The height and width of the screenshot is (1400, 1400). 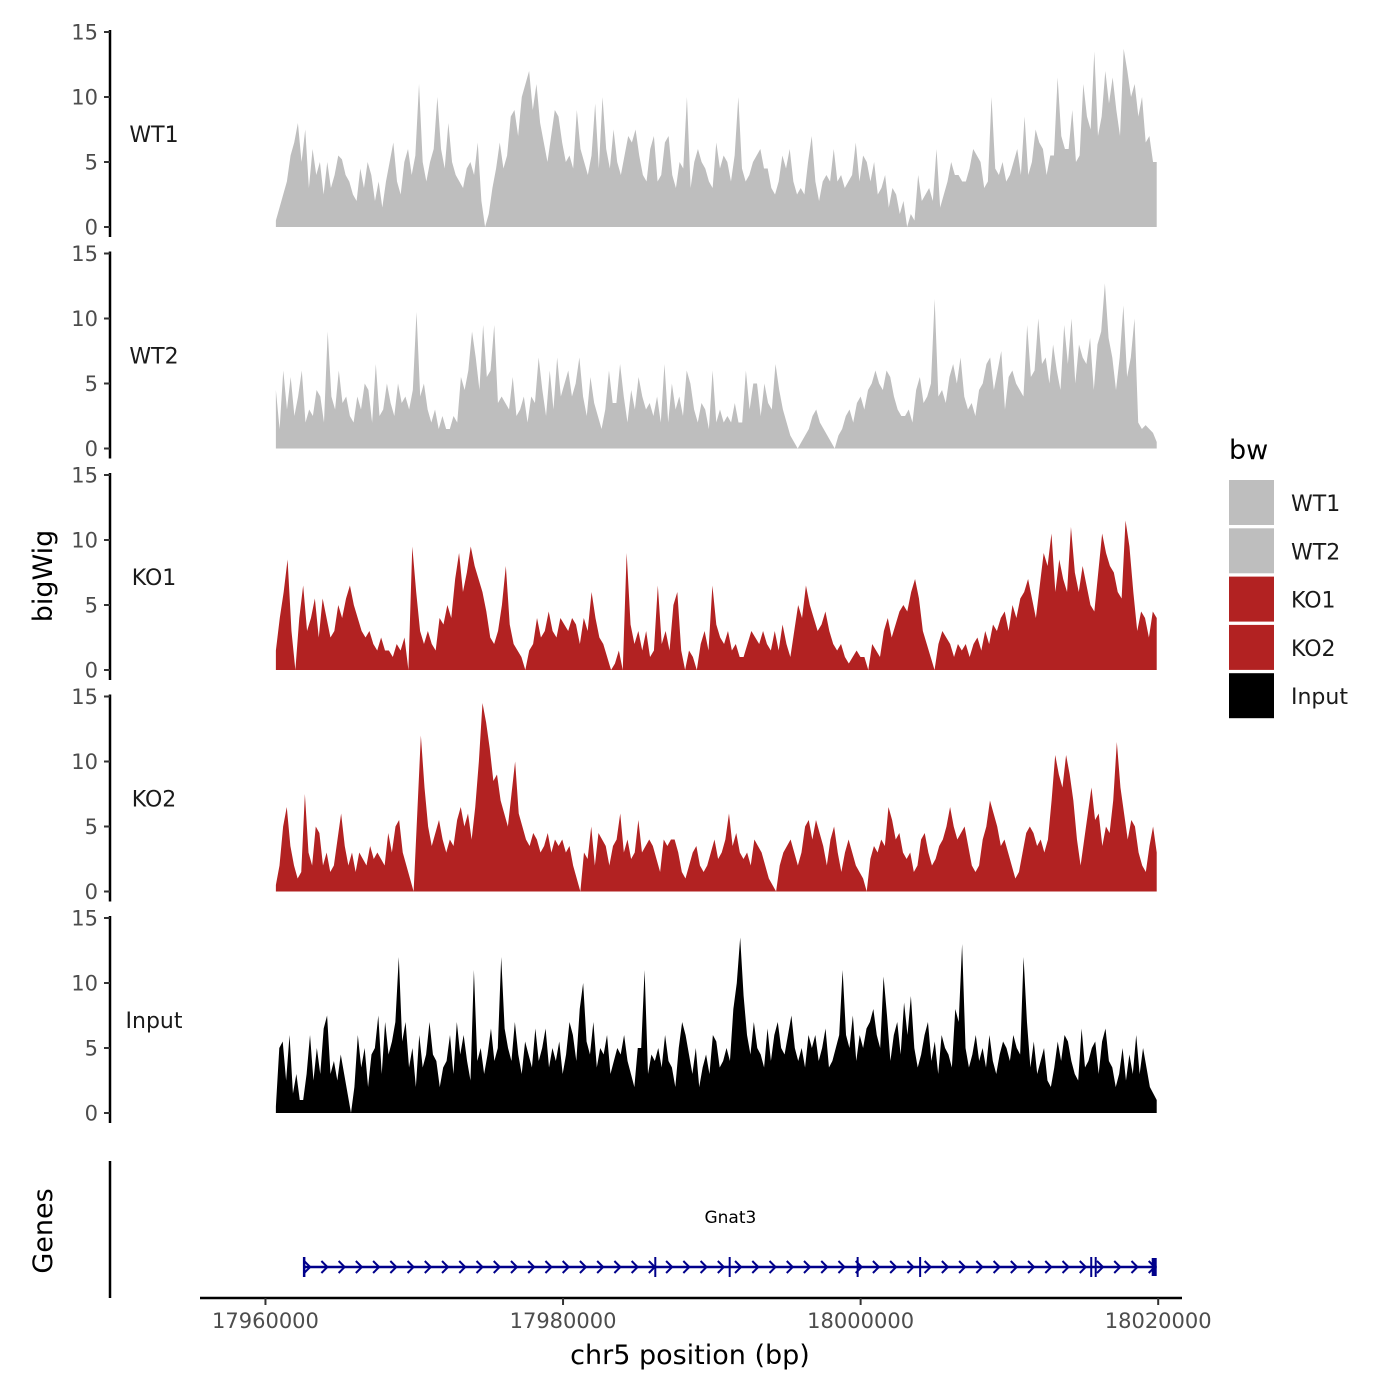 I want to click on track-wt2: 0 5 10 15 WT2, so click(x=614, y=351).